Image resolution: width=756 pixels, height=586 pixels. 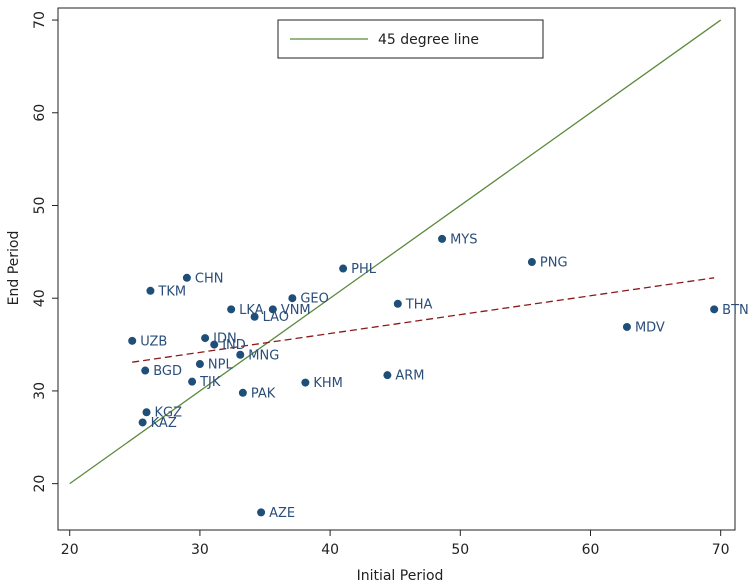 What do you see at coordinates (735, 310) in the screenshot?
I see `point-label: BTN` at bounding box center [735, 310].